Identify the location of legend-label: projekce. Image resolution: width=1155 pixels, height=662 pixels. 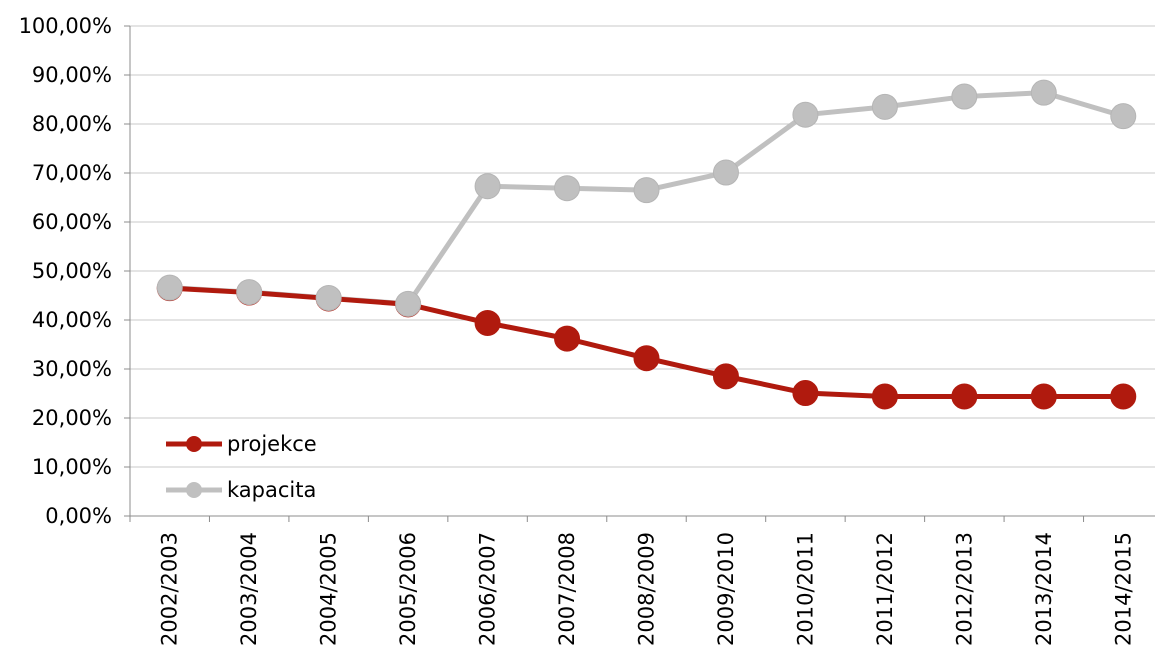
(272, 444).